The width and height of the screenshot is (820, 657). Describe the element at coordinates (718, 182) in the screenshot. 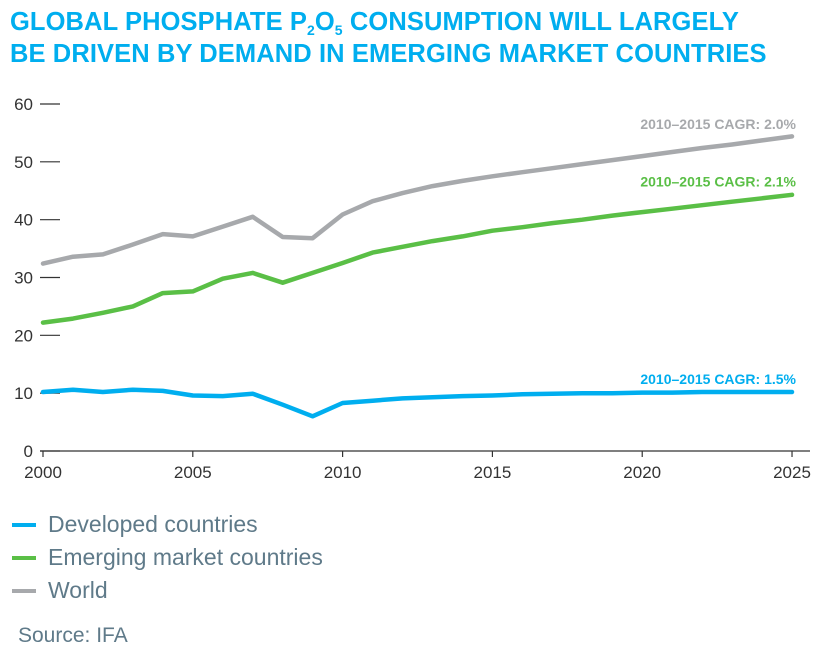

I see `cagr-annotation-1: 2010–2015 CAGR: 2.1%` at that location.